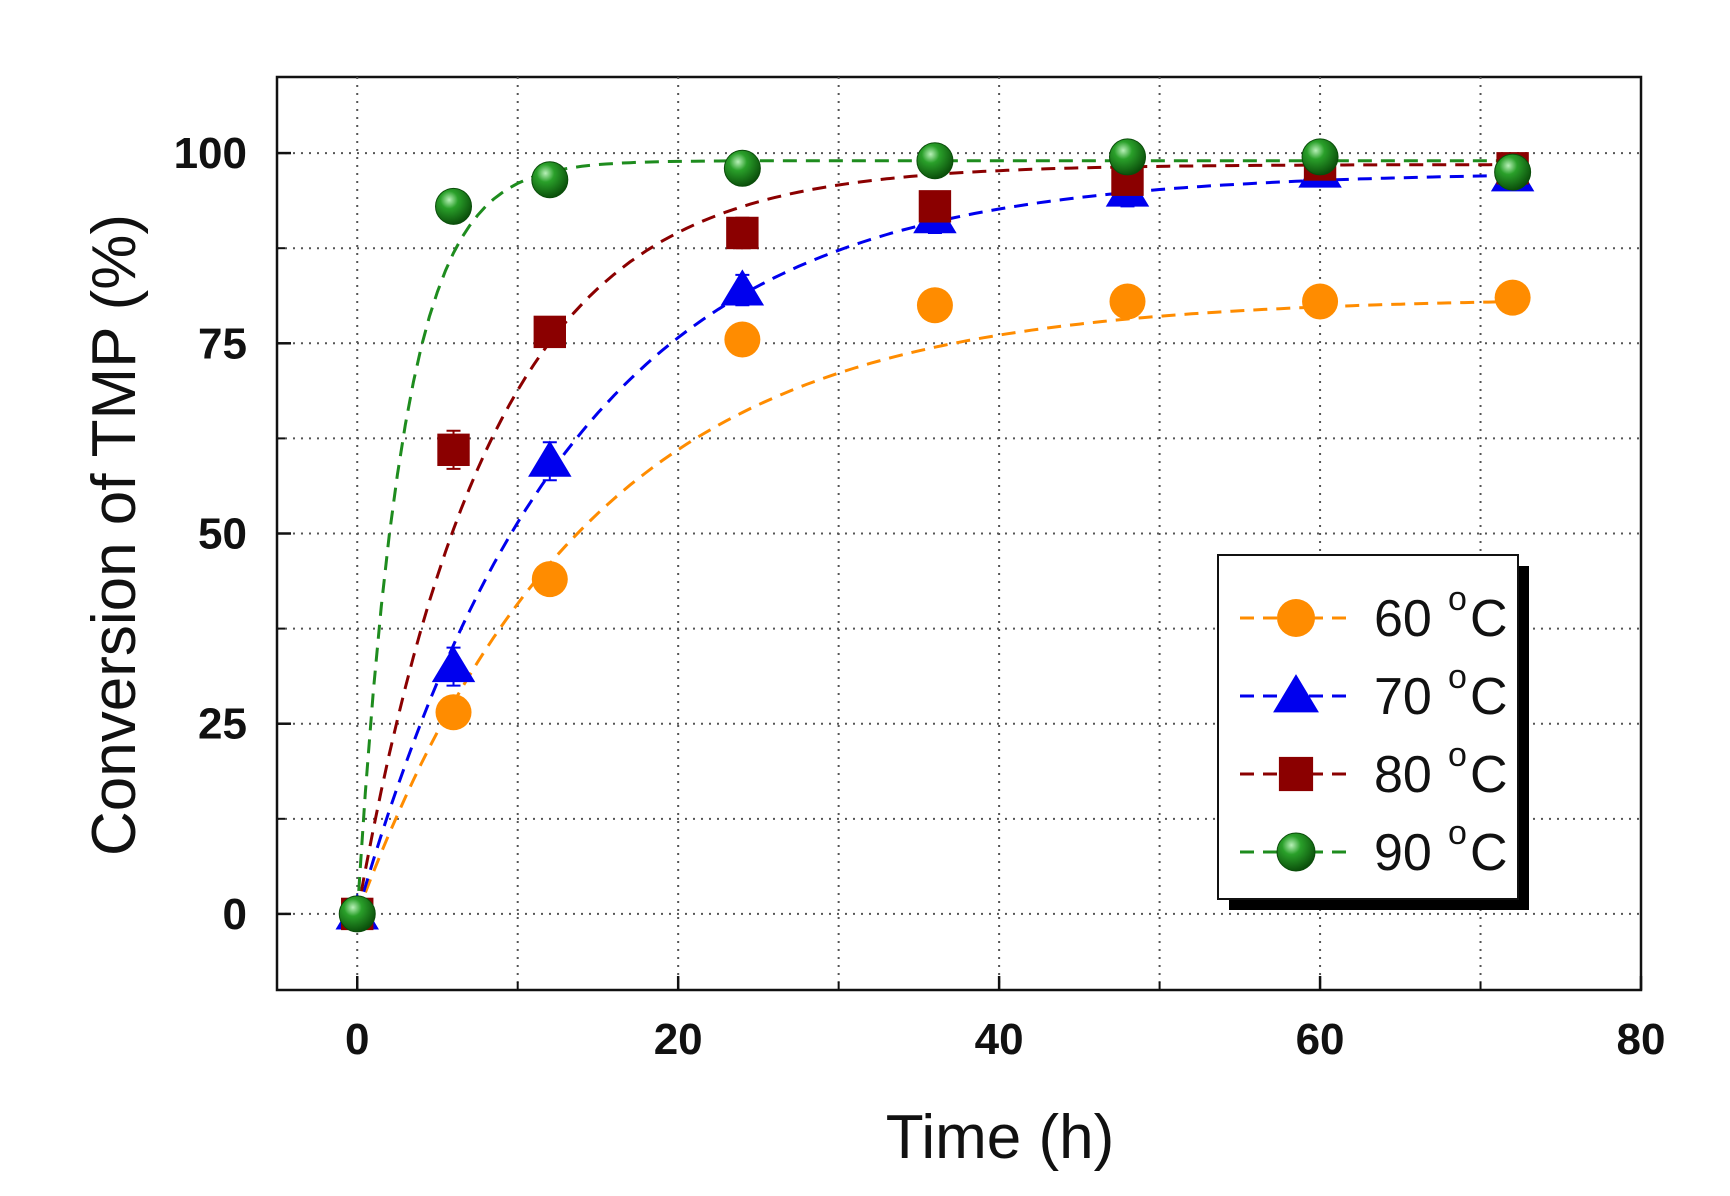 The height and width of the screenshot is (1196, 1730). Describe the element at coordinates (210, 153) in the screenshot. I see `y-tick-label: 100` at that location.